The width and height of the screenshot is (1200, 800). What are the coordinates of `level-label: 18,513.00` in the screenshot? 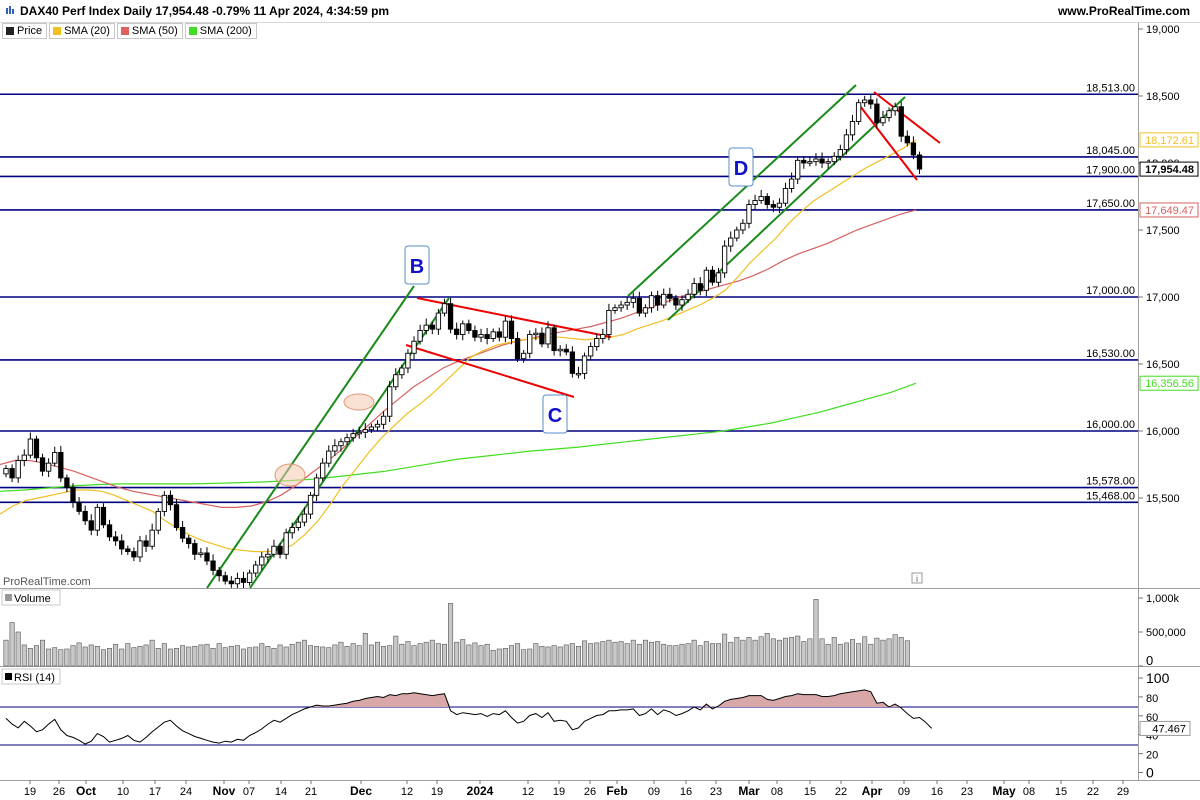 It's located at (1110, 88).